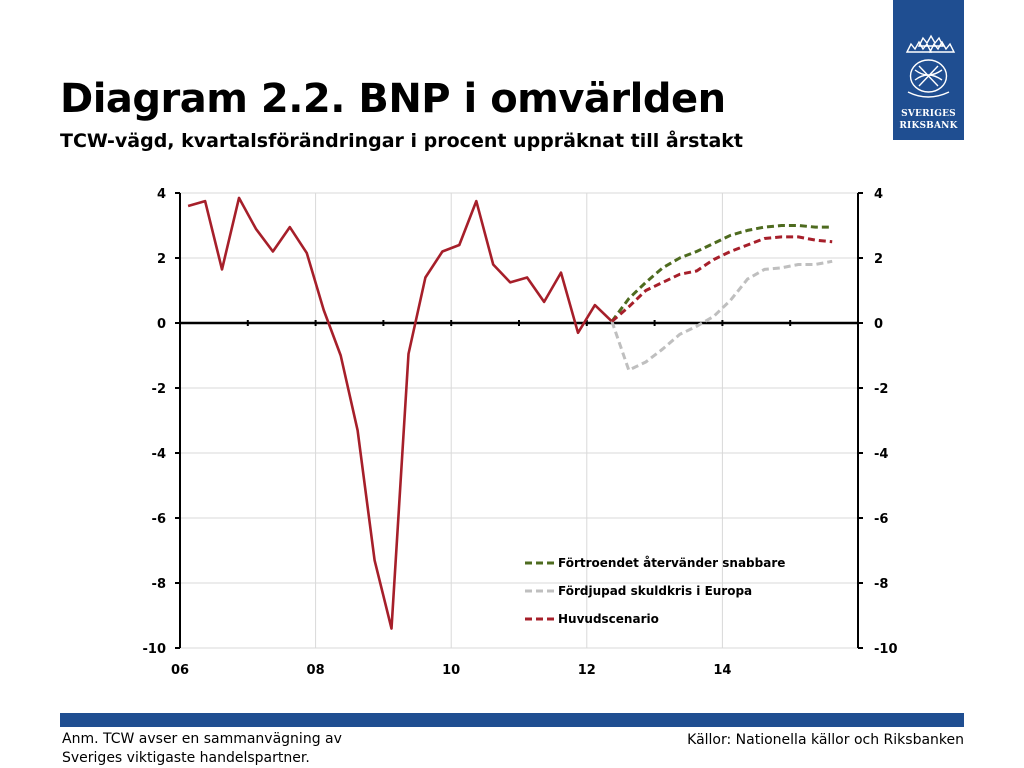  I want to click on y-tick-label-left: -4, so click(159, 454).